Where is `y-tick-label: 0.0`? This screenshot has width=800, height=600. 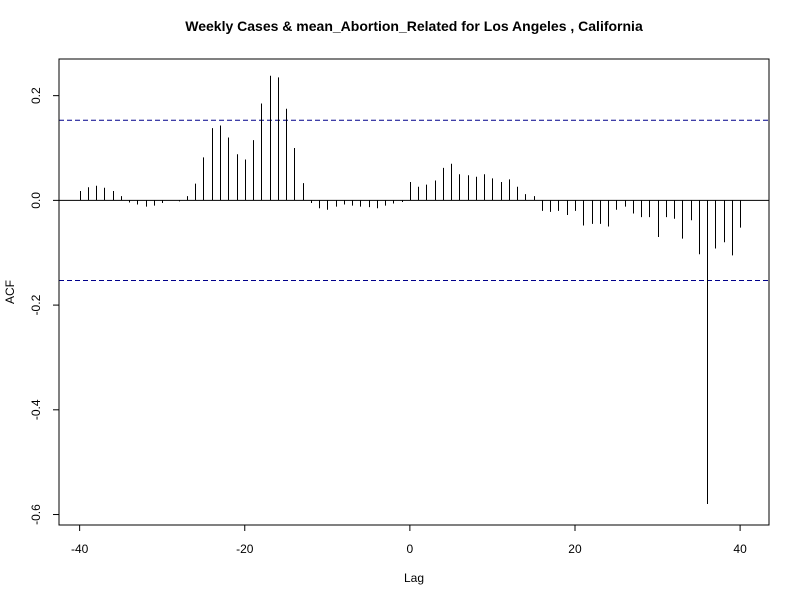
y-tick-label: 0.0 is located at coordinates (36, 200).